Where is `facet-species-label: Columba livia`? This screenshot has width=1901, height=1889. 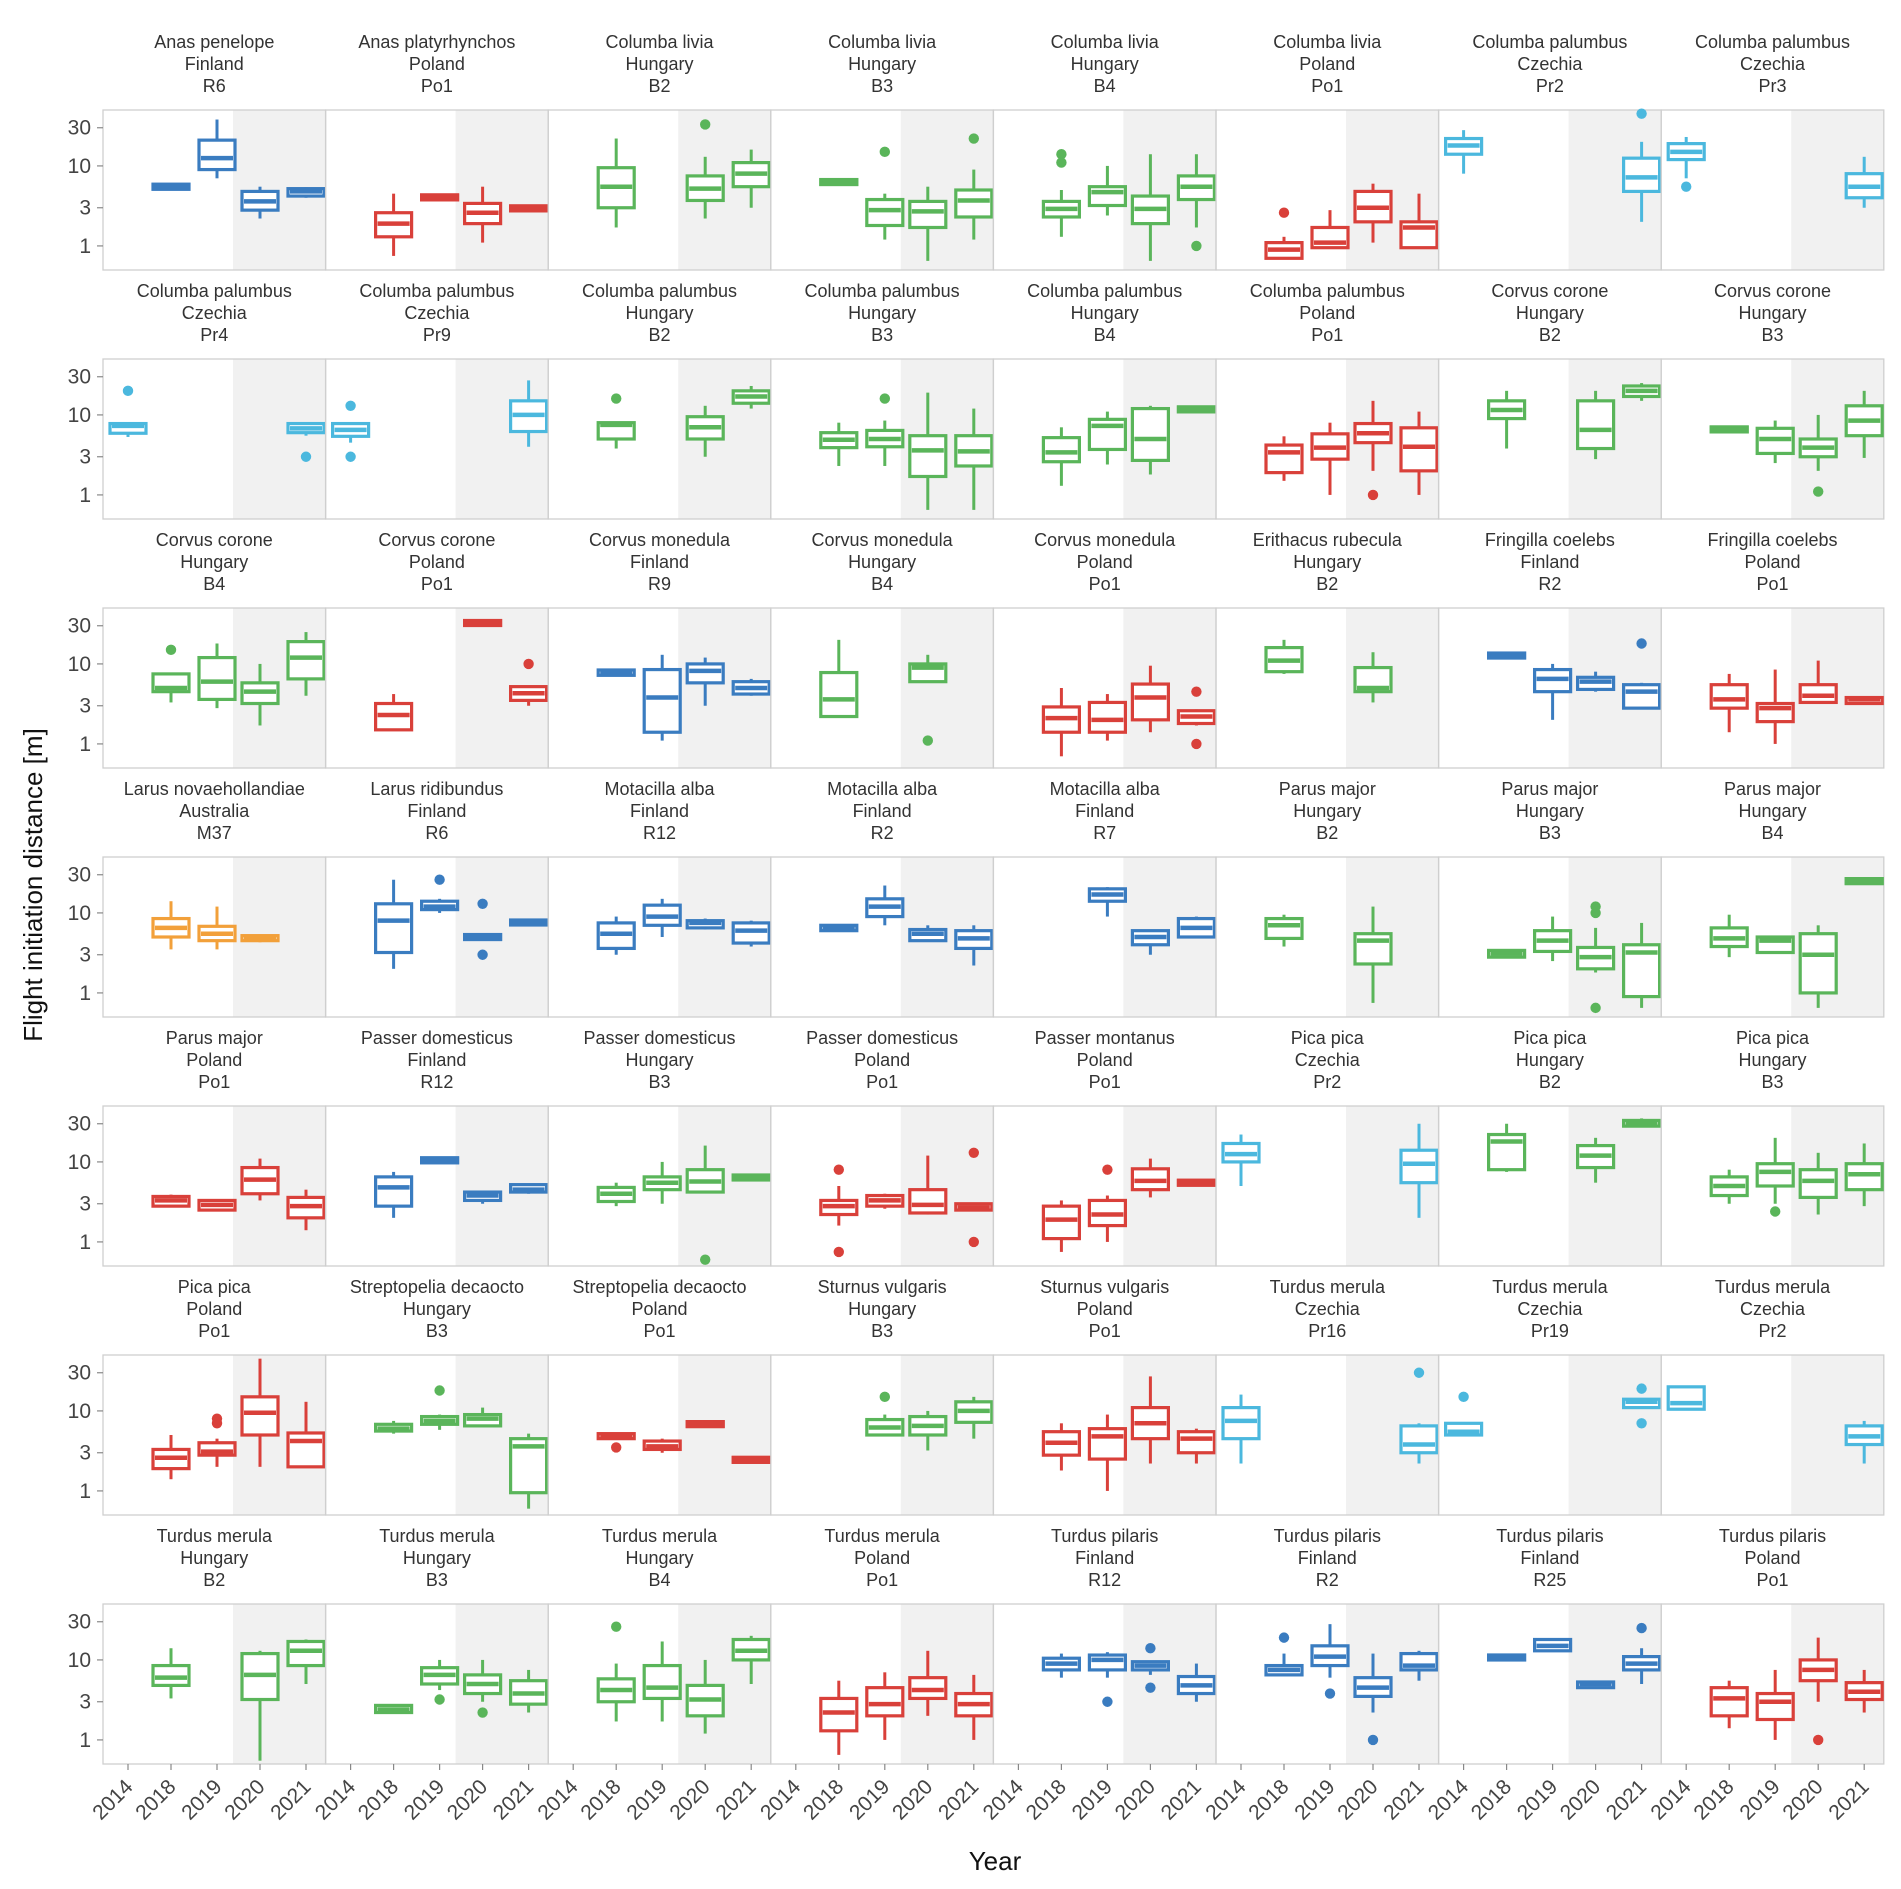
facet-species-label: Columba livia is located at coordinates (1105, 42).